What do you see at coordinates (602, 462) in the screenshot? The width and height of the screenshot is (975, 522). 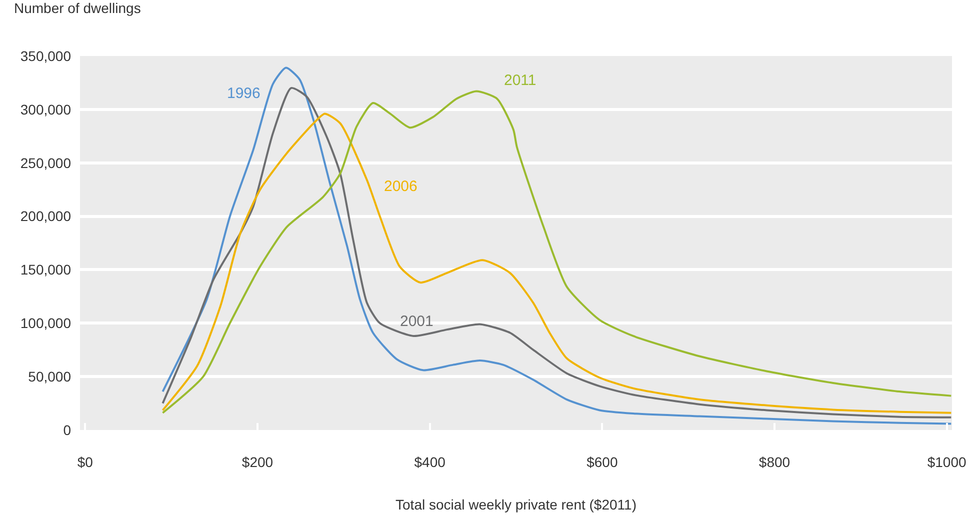 I see `x-tick-label: $600` at bounding box center [602, 462].